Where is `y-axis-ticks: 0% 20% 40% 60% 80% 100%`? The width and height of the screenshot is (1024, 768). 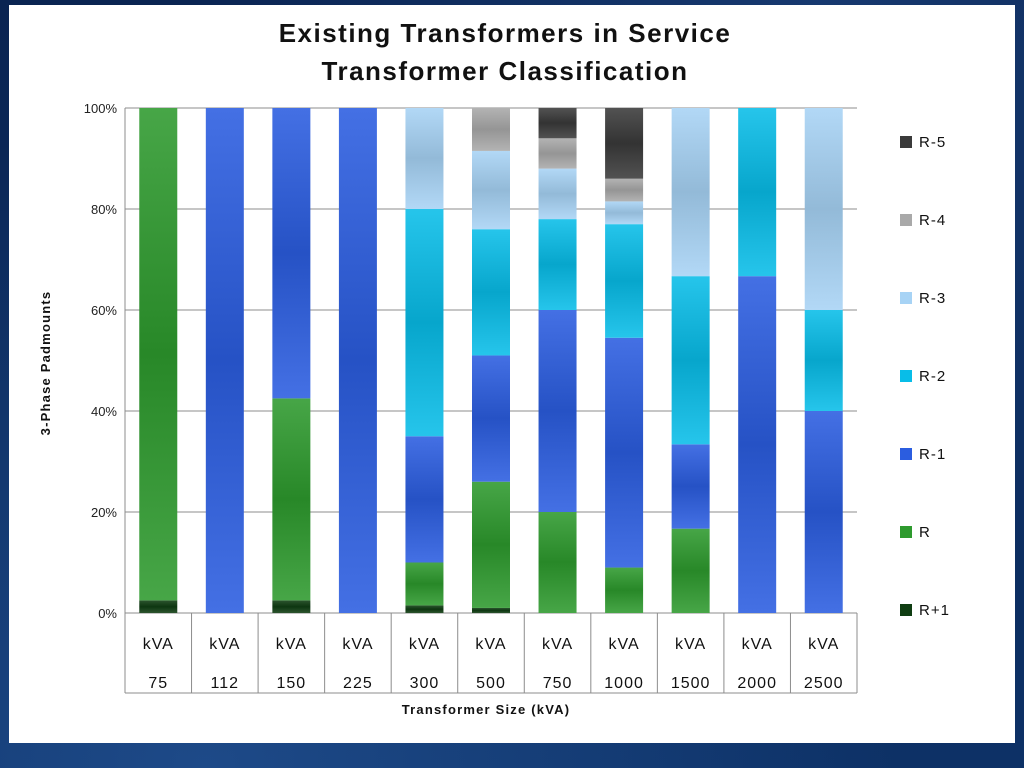
y-axis-ticks: 0% 20% 40% 60% 80% 100% is located at coordinates (101, 361).